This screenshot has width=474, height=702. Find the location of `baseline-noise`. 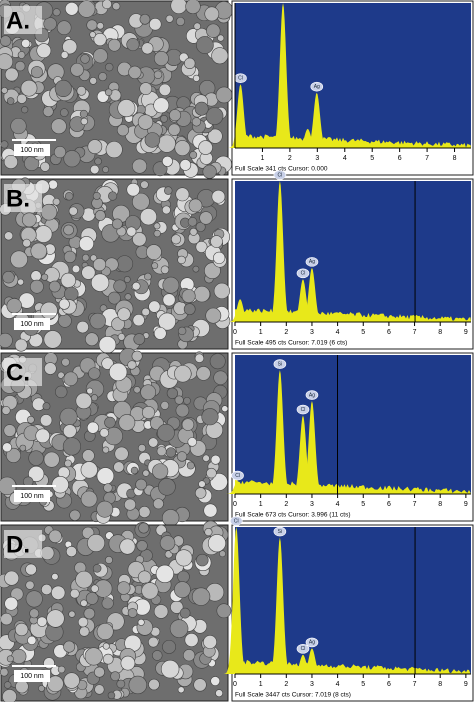

baseline-noise is located at coordinates (353, 140).